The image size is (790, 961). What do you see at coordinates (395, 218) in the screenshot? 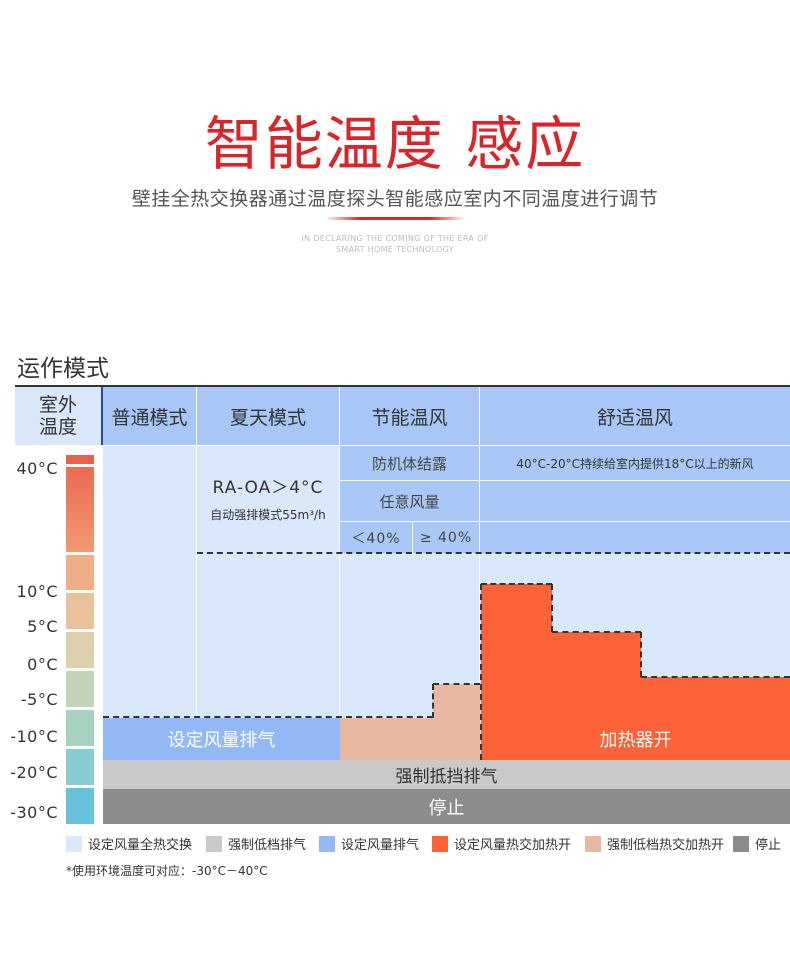
I see `hero-divider` at bounding box center [395, 218].